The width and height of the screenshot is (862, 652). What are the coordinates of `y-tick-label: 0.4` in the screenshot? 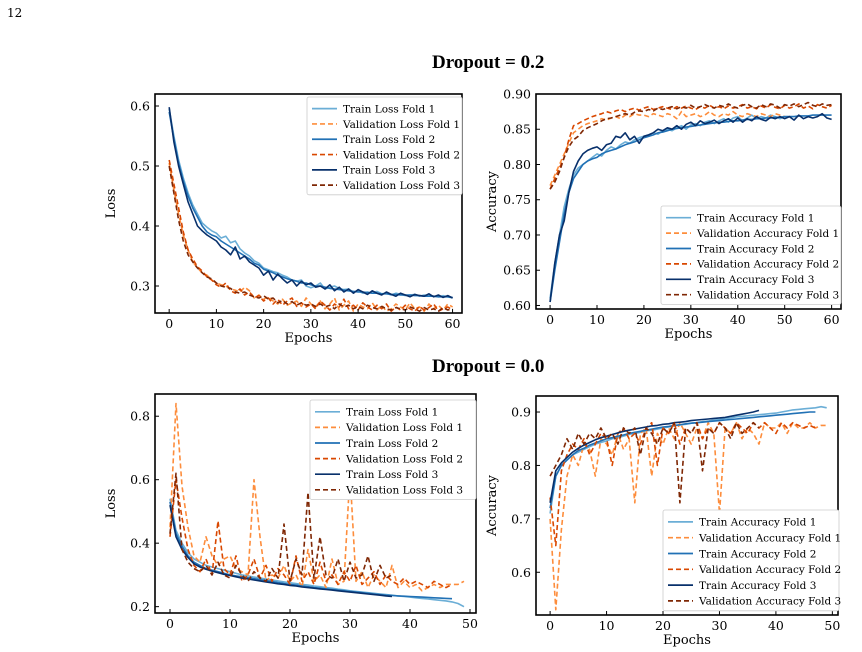 It's located at (140, 226).